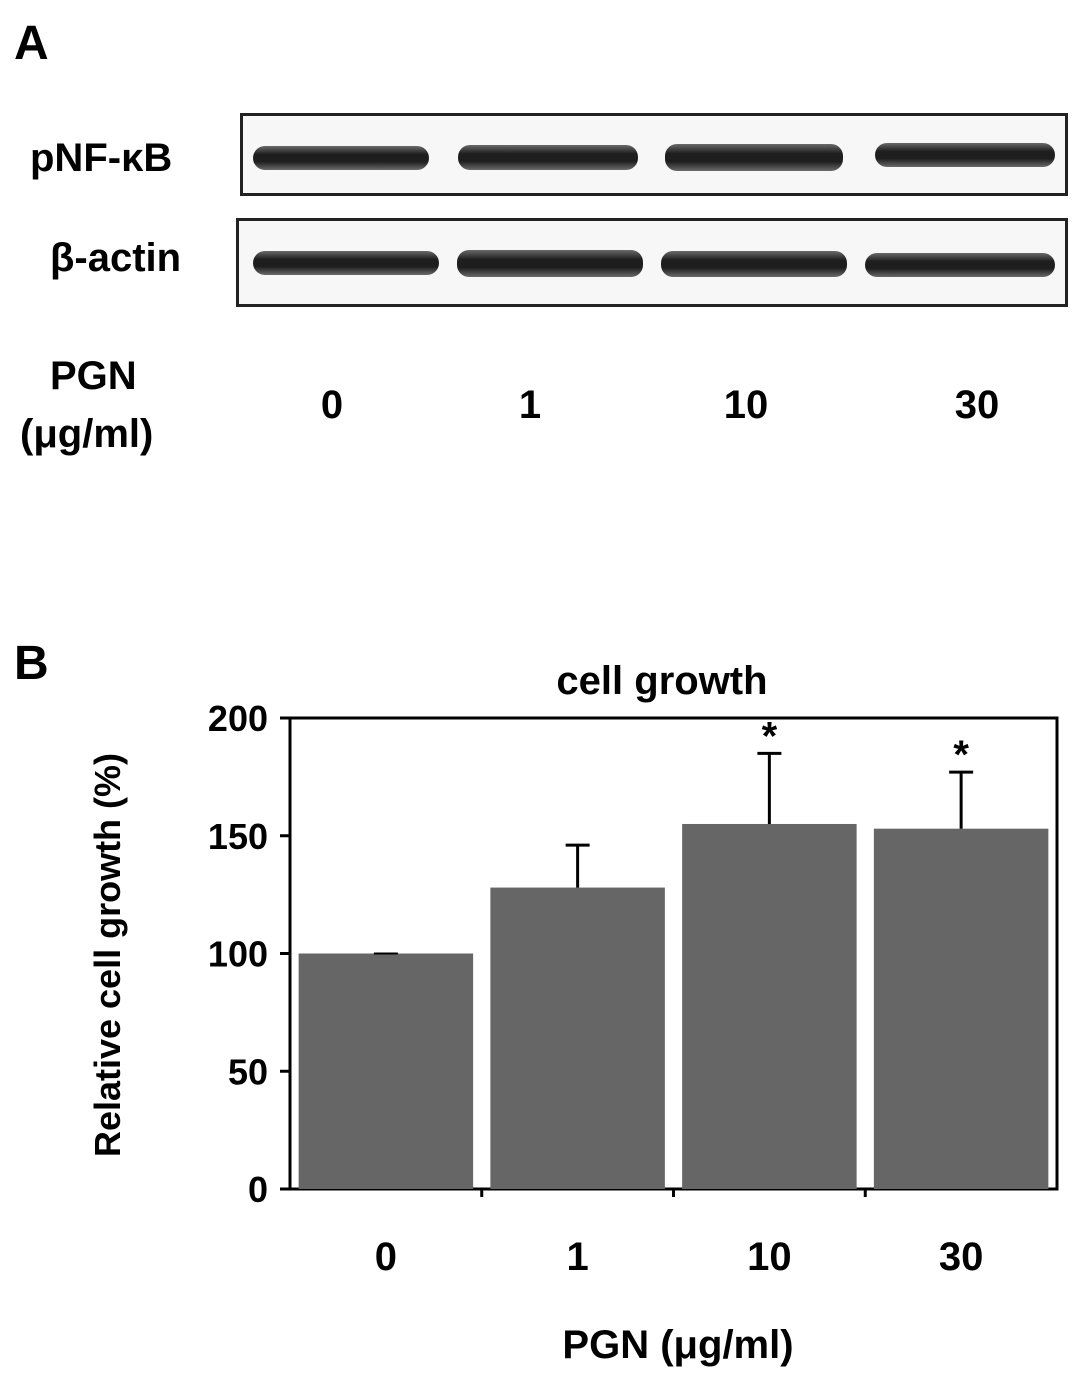 Image resolution: width=1087 pixels, height=1383 pixels. What do you see at coordinates (258, 1189) in the screenshot?
I see `y-tick-label-0: 0` at bounding box center [258, 1189].